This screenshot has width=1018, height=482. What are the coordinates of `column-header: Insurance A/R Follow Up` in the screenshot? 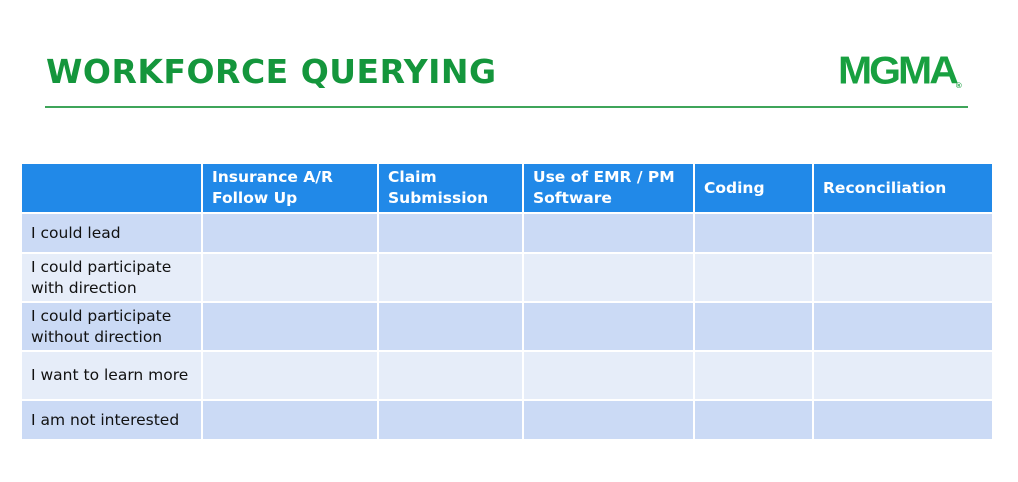 It's located at (290, 188).